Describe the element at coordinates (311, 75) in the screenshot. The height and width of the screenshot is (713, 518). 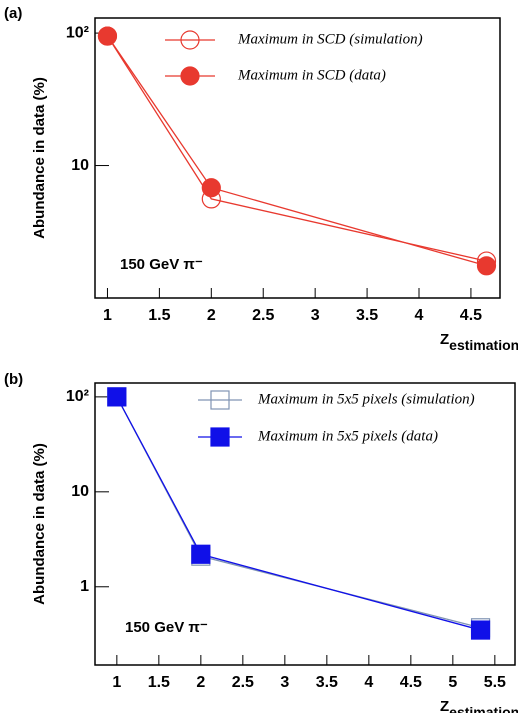
I see `legend-label: Maximum in SCD (data)` at that location.